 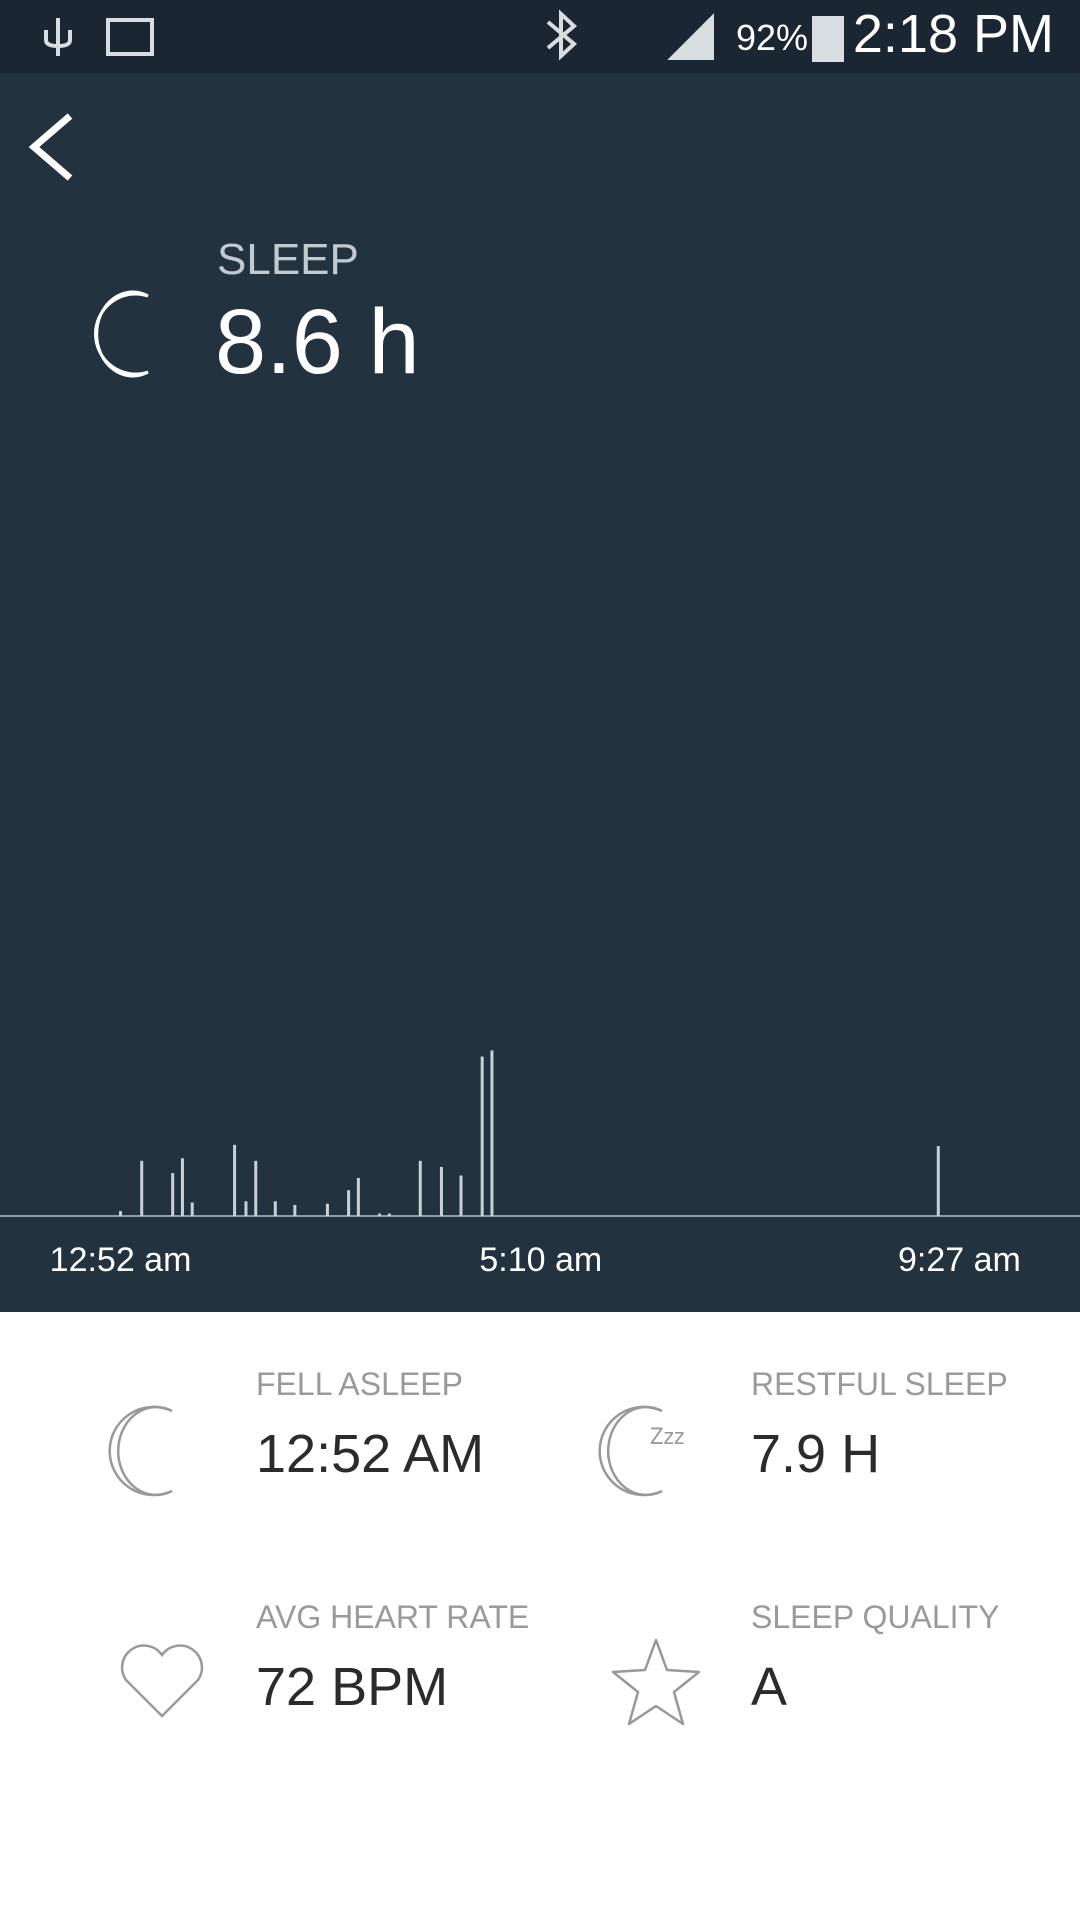 What do you see at coordinates (953, 34) in the screenshot?
I see `clock: 2:18 PM` at bounding box center [953, 34].